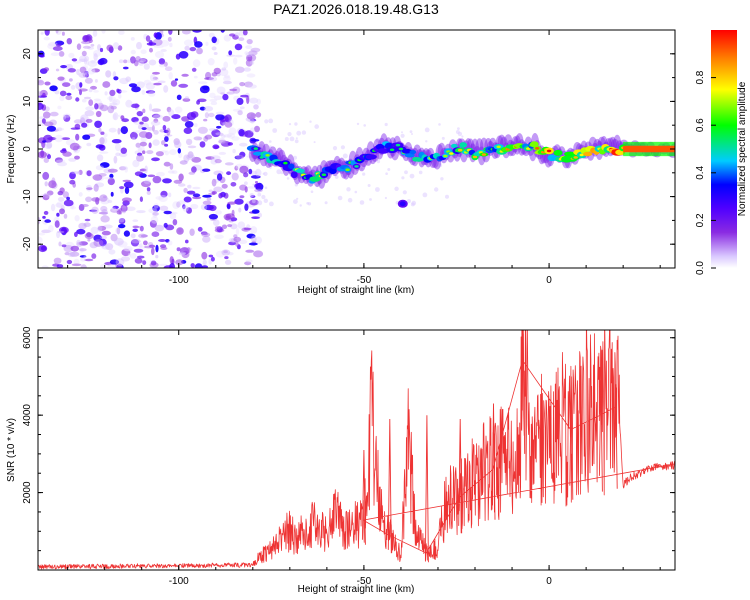  I want to click on top-x-axis-title: Height of straight line (km), so click(356, 290).